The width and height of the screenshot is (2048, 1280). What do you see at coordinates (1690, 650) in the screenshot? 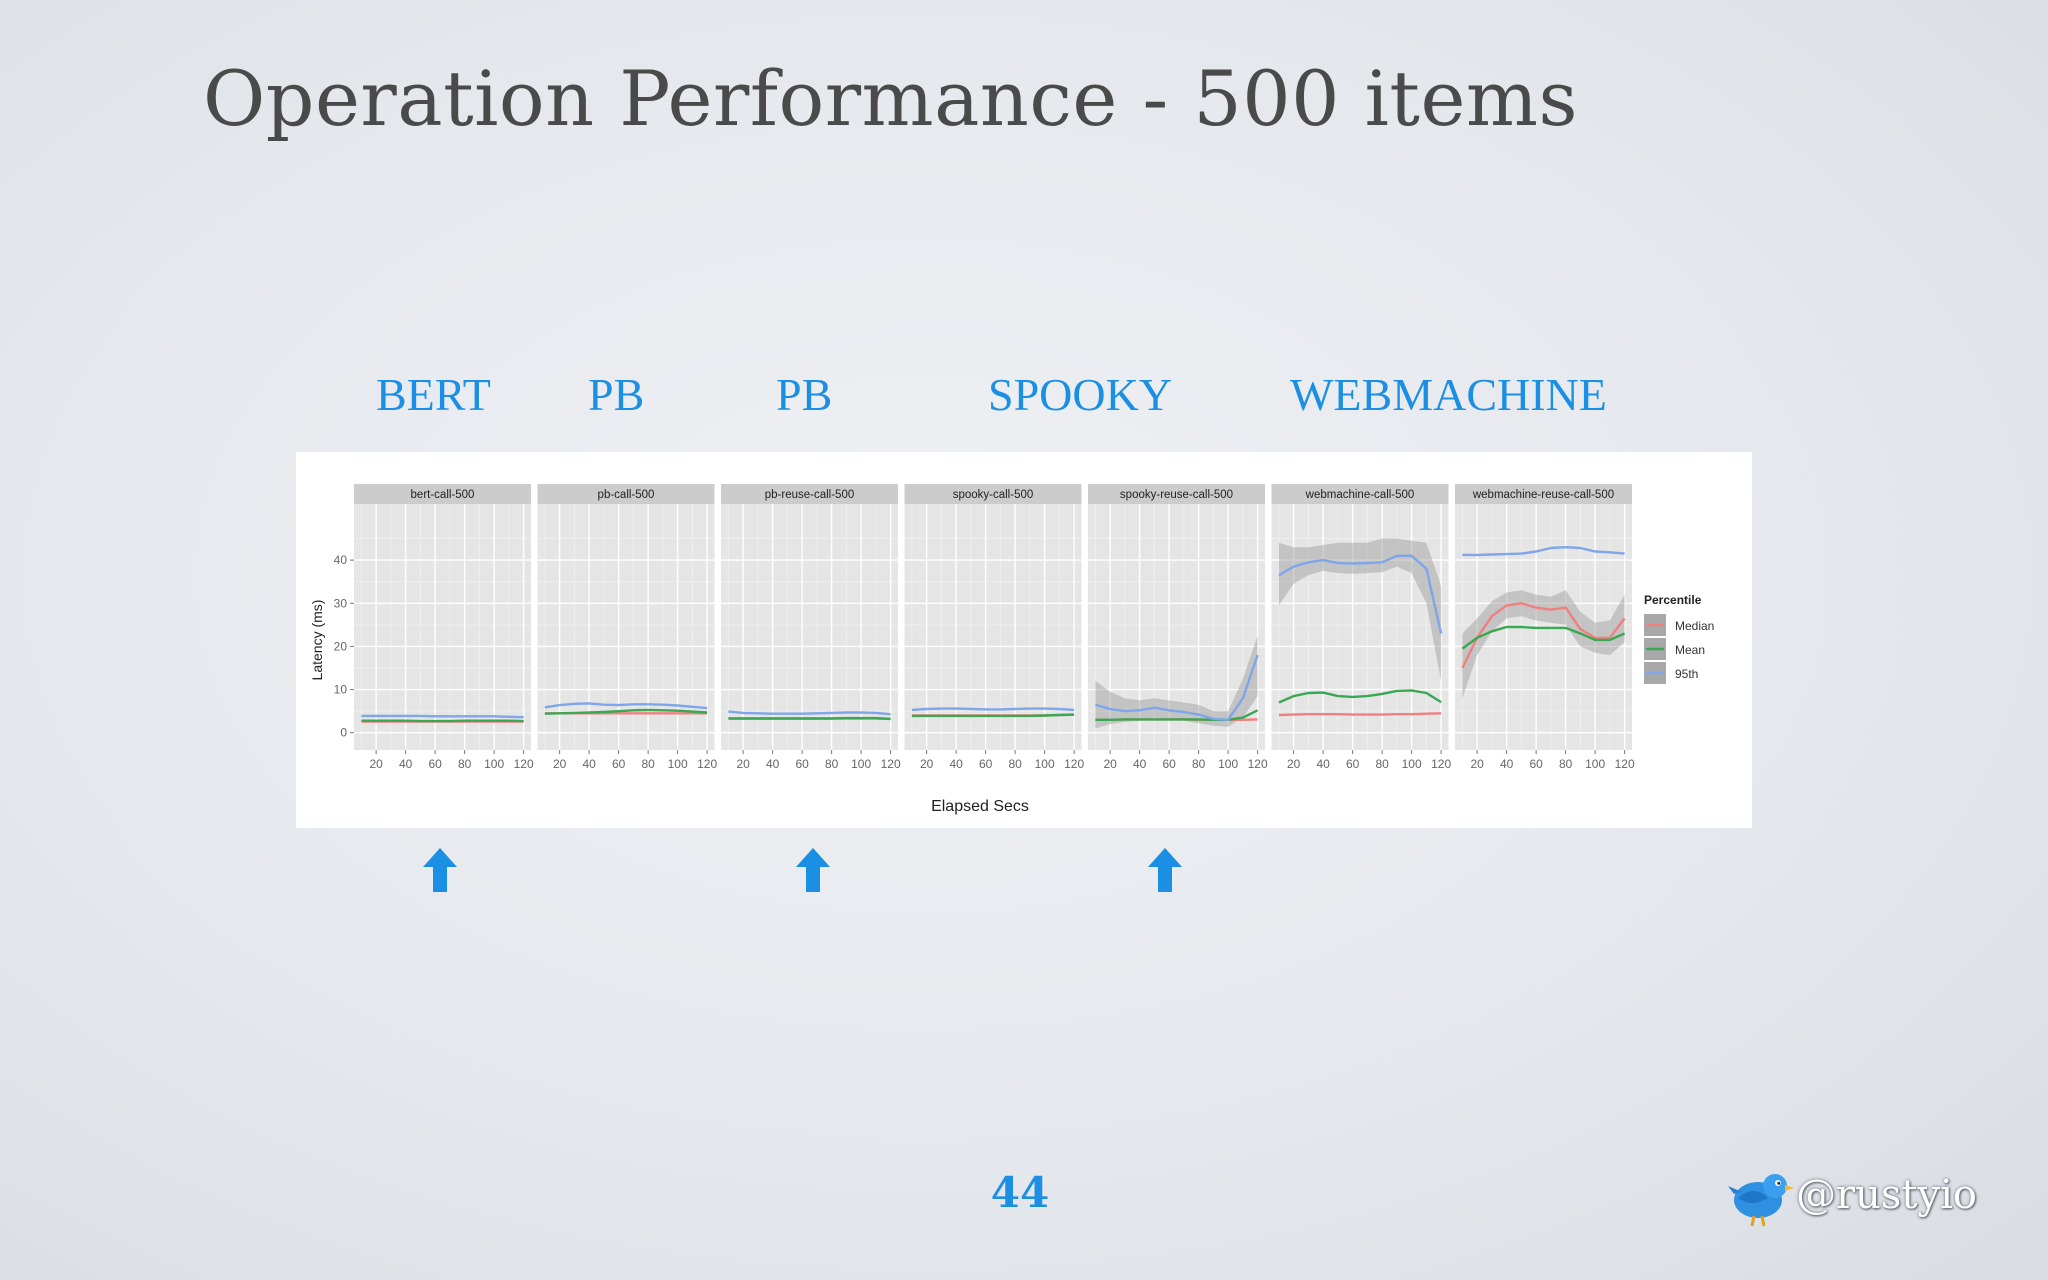
I see `legend-label: Mean` at bounding box center [1690, 650].